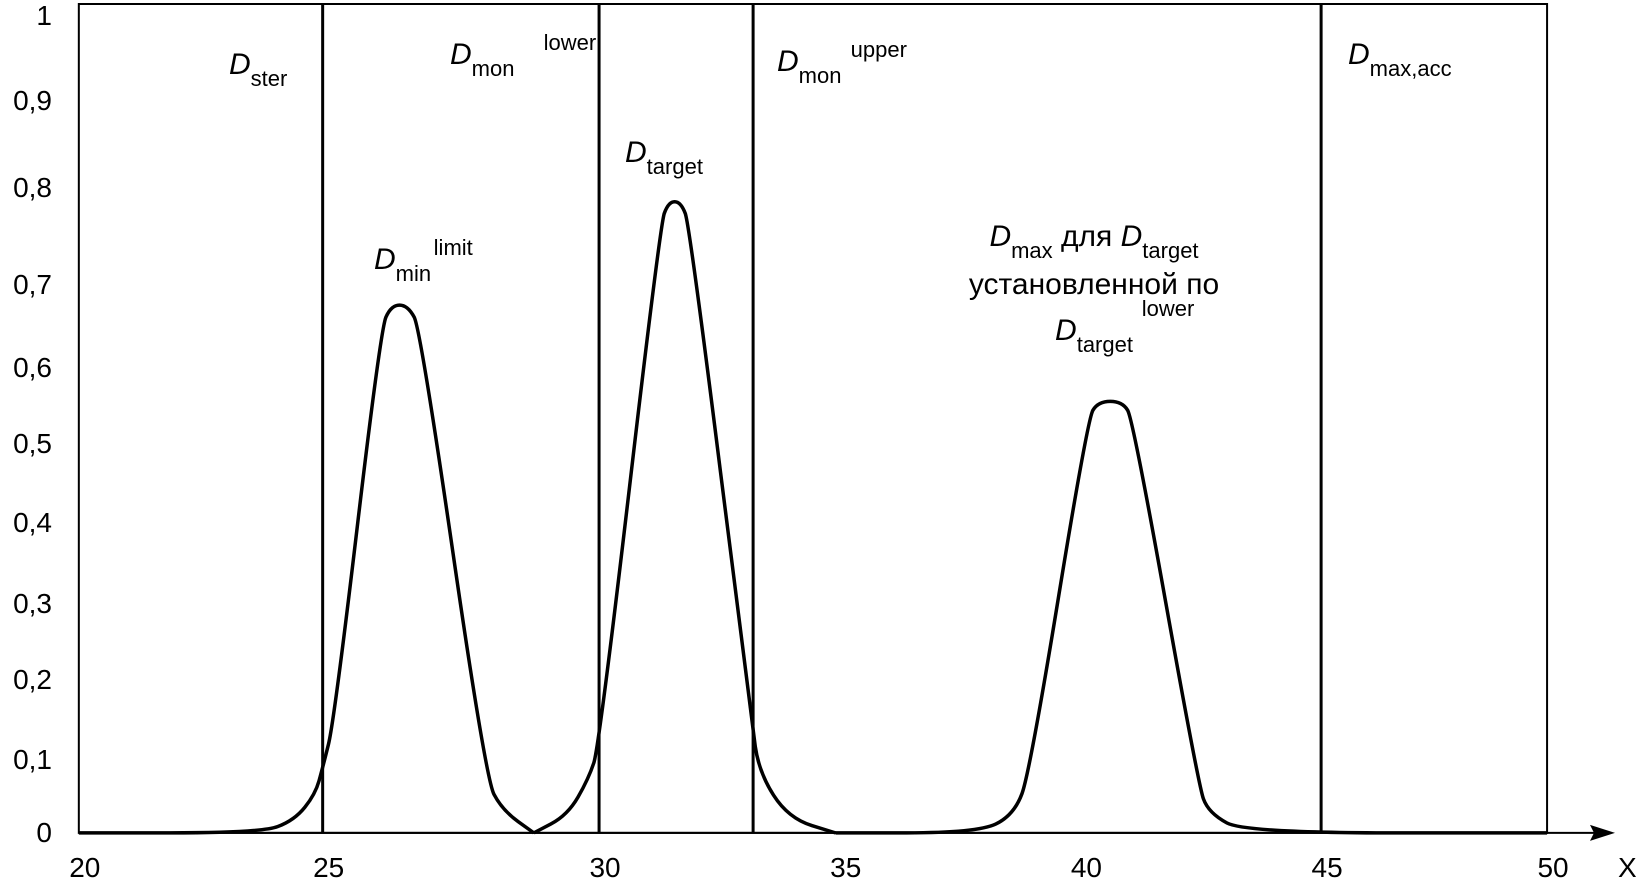 The width and height of the screenshot is (1646, 886). I want to click on y-tick-label: 0,3, so click(32, 603).